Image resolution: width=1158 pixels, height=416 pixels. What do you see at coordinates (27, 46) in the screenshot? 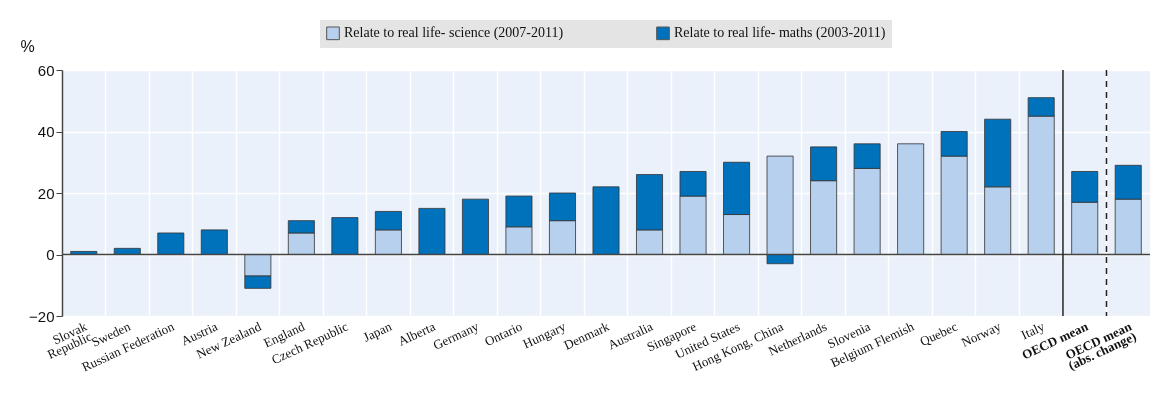
I see `y-axis-title: %` at bounding box center [27, 46].